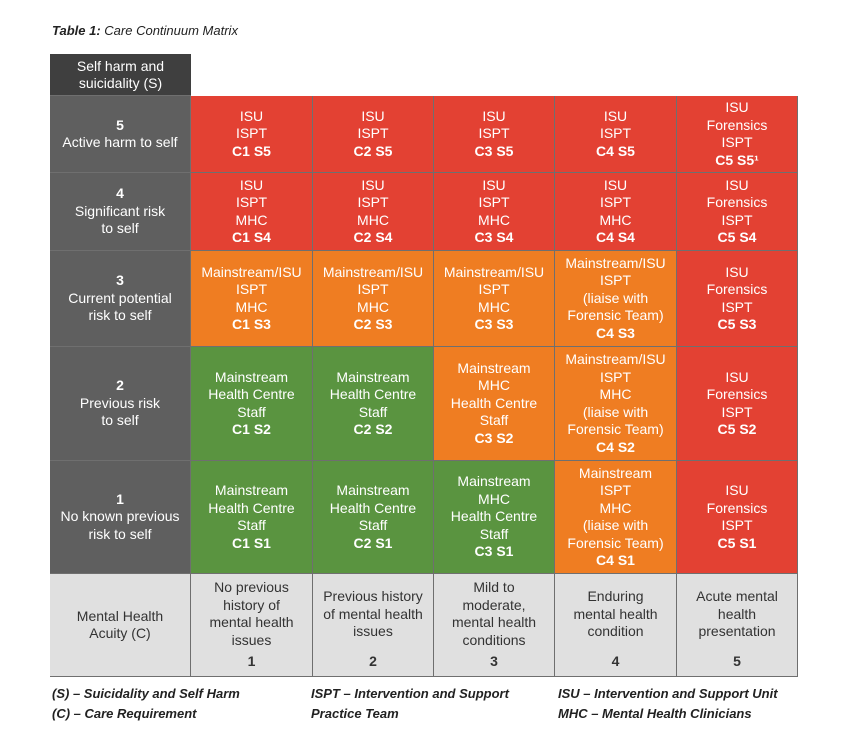  I want to click on severity-level: 4, so click(120, 193).